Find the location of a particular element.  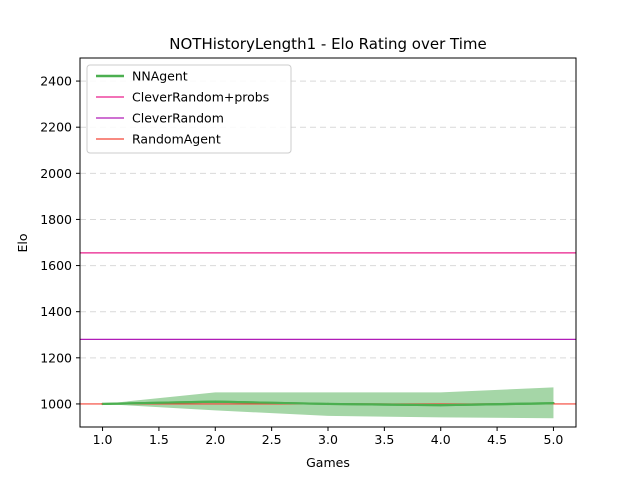

x-tick-label: 4.0 is located at coordinates (441, 439).